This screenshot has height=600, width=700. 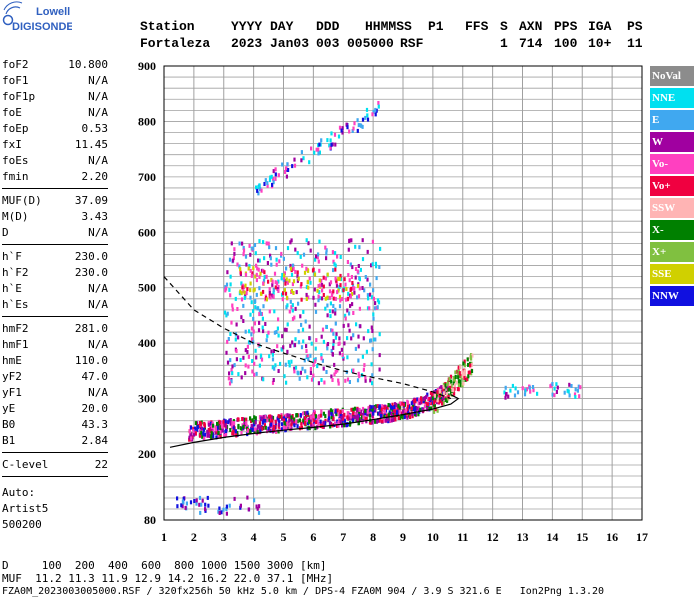 I want to click on header-cell: 714, so click(x=531, y=43).